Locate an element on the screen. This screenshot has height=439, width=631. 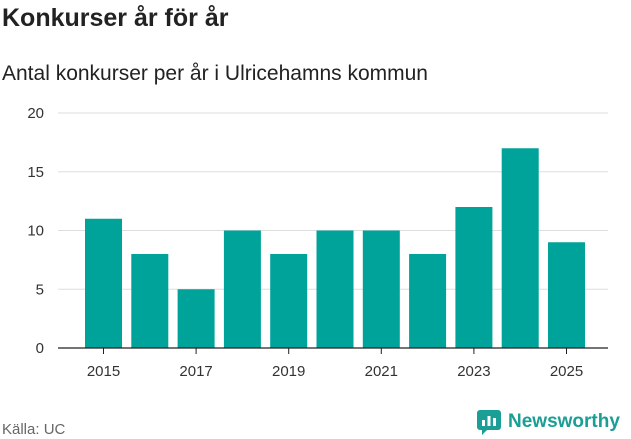
y-axis-ticks: 0 5 10 15 20 is located at coordinates (35, 231).